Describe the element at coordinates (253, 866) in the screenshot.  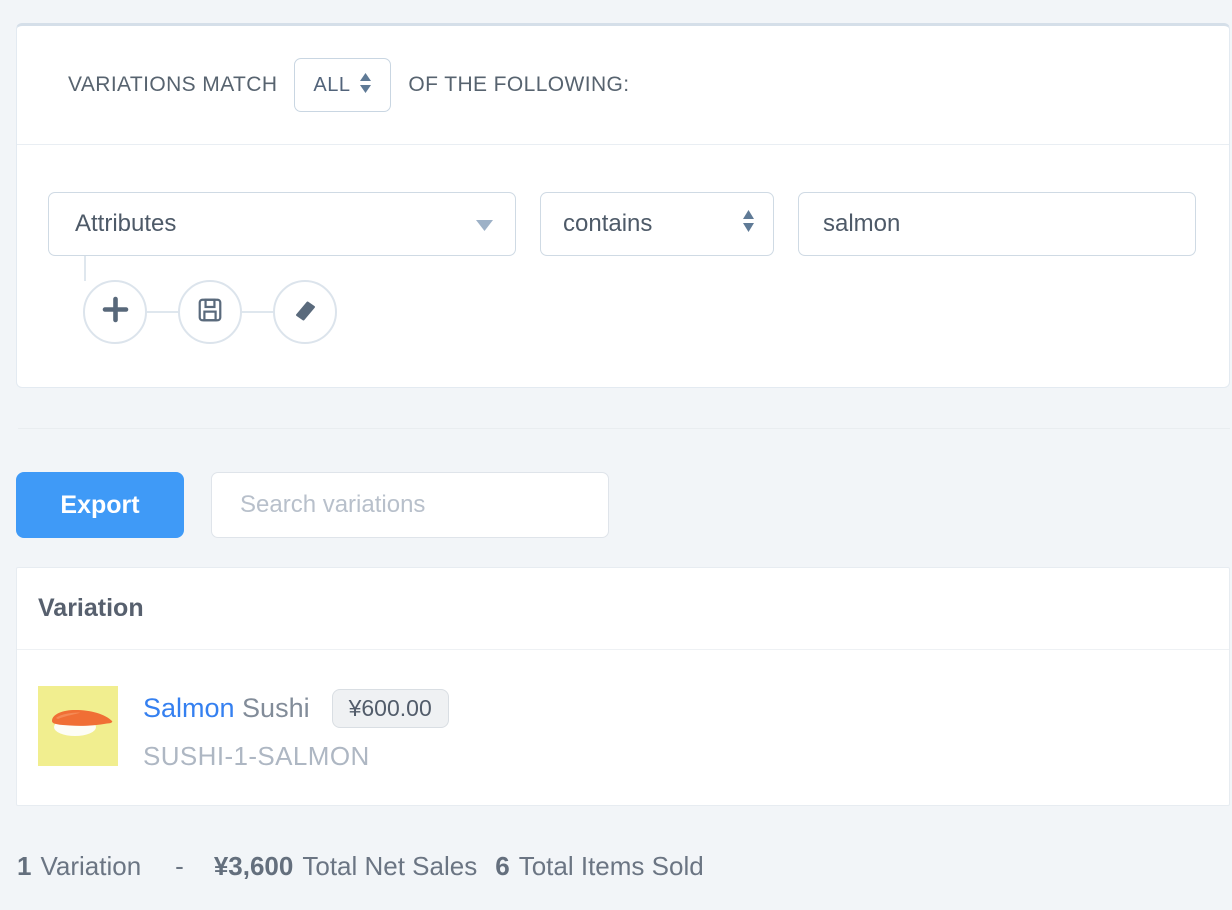
I see `net-sales-value: ¥3,600` at that location.